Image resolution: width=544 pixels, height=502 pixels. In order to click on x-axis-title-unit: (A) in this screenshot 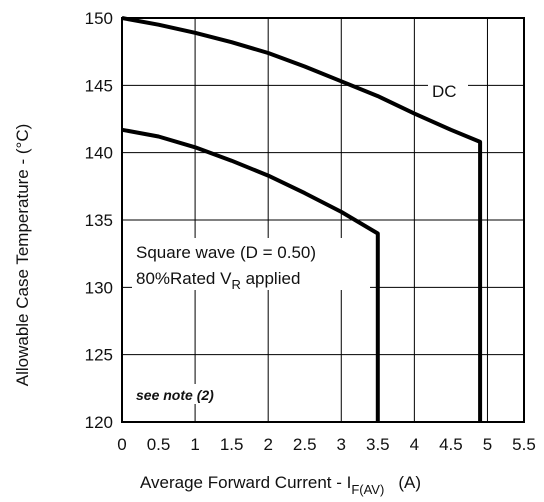, I will do `click(409, 482)`.